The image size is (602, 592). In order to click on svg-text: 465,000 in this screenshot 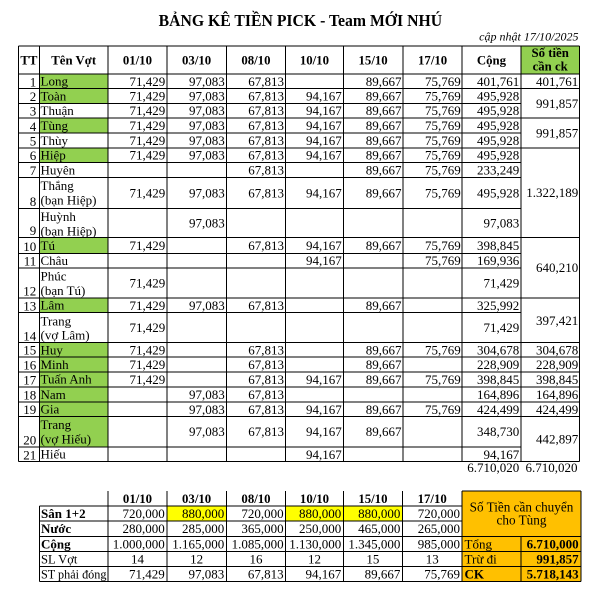, I will do `click(379, 528)`.